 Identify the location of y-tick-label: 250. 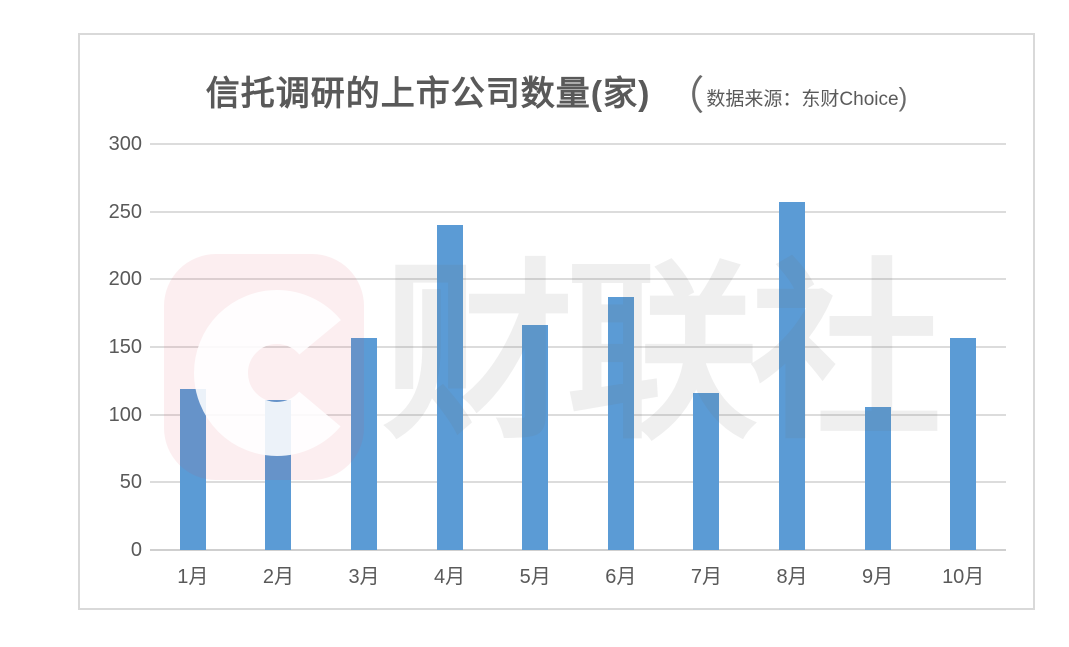
(125, 211).